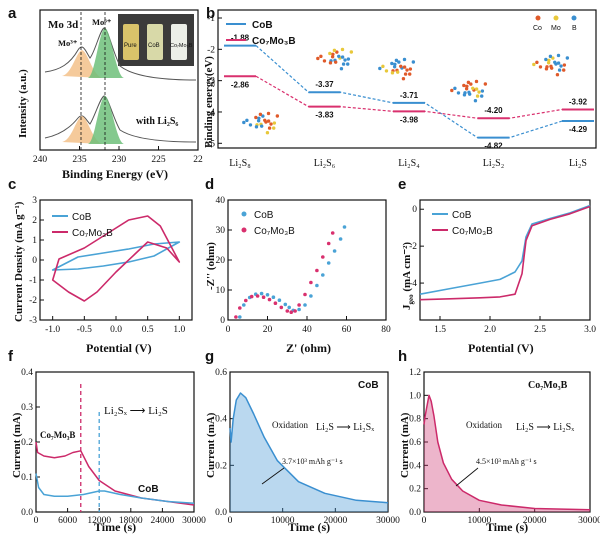 Image resolution: width=600 pixels, height=536 pixels. I want to click on panel-g-ytick-label: 0.2, so click(221, 466).